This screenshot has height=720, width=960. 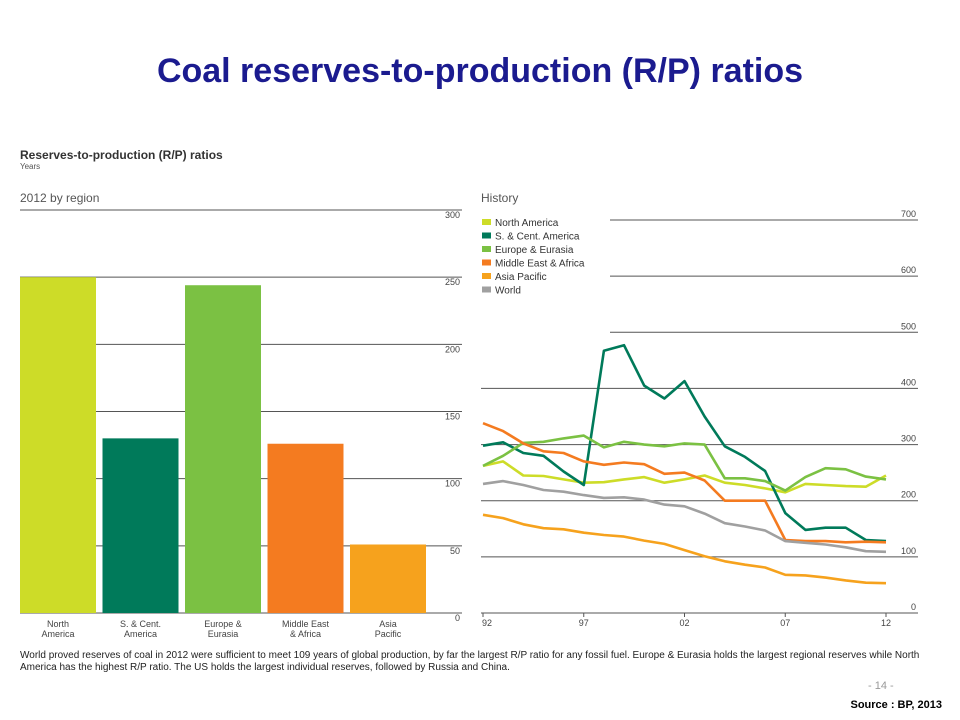 What do you see at coordinates (457, 618) in the screenshot?
I see `bar-y-tick-label: 0` at bounding box center [457, 618].